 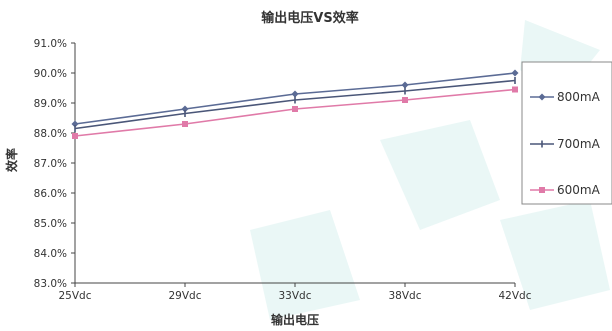 What do you see at coordinates (309, 18) in the screenshot?
I see `chart-title: 输出电压VS效率` at bounding box center [309, 18].